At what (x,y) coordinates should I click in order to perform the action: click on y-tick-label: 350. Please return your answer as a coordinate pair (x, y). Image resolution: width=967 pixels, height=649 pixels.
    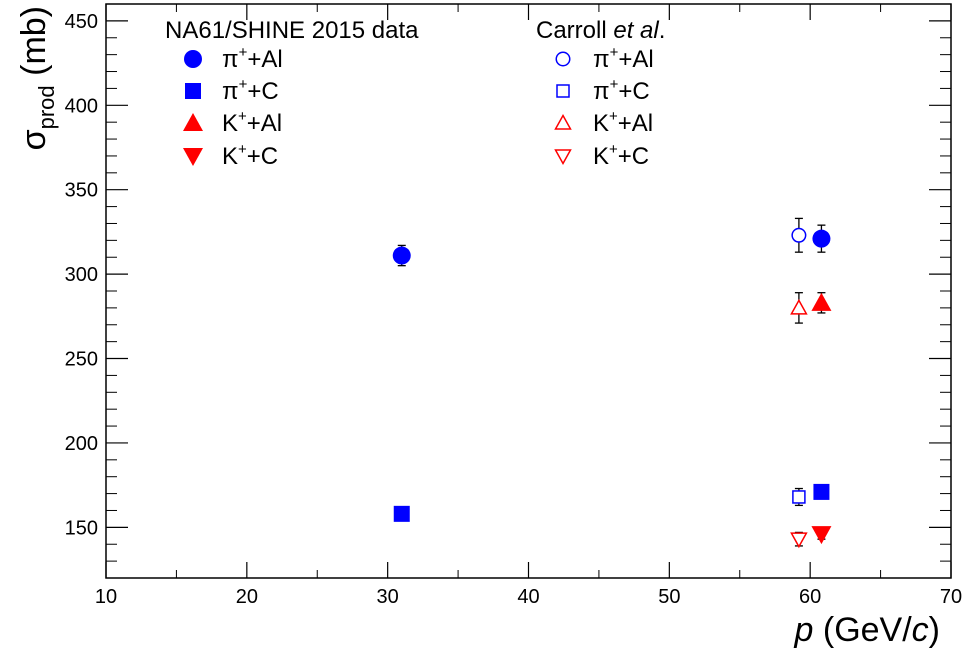
    Looking at the image, I should click on (81, 191).